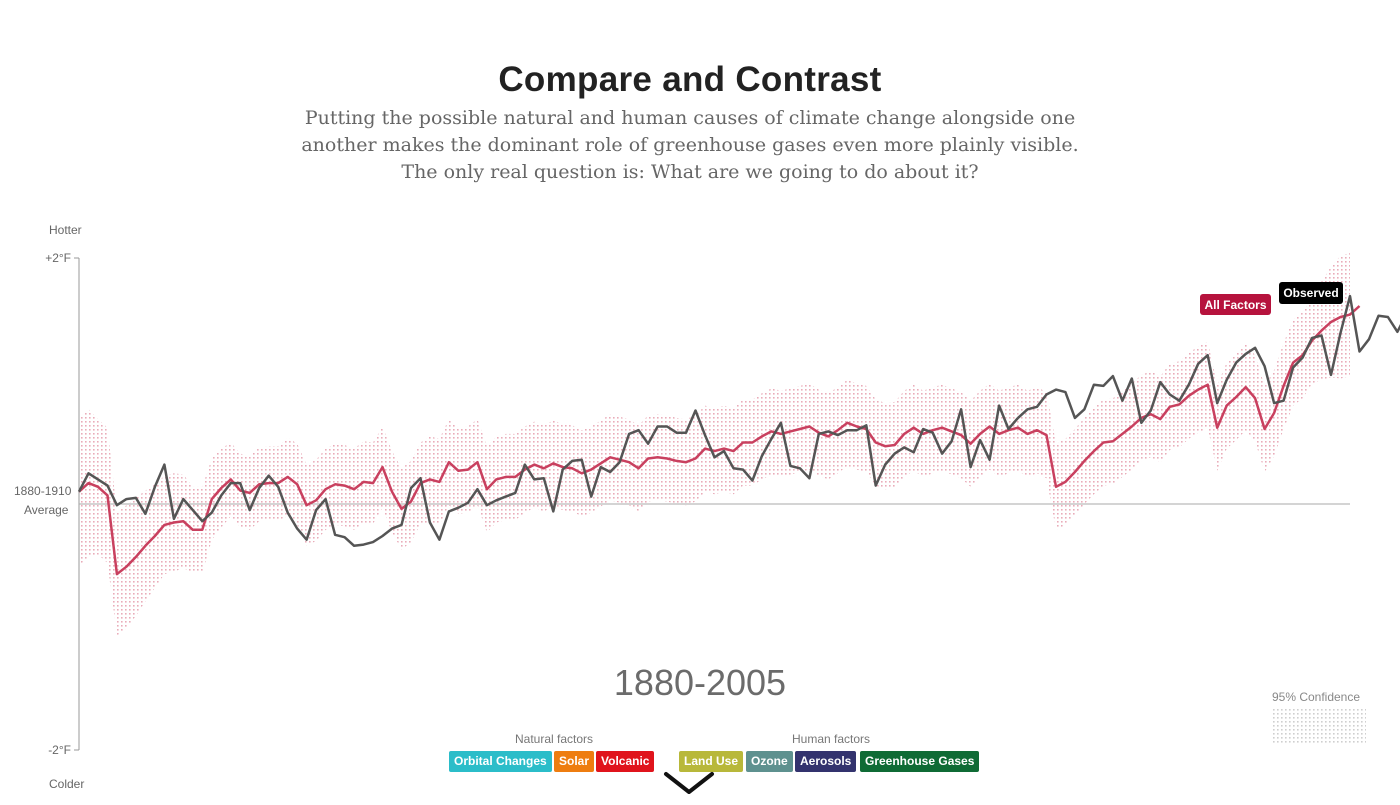 Image resolution: width=1400 pixels, height=805 pixels. What do you see at coordinates (67, 784) in the screenshot?
I see `colder-label: Colder` at bounding box center [67, 784].